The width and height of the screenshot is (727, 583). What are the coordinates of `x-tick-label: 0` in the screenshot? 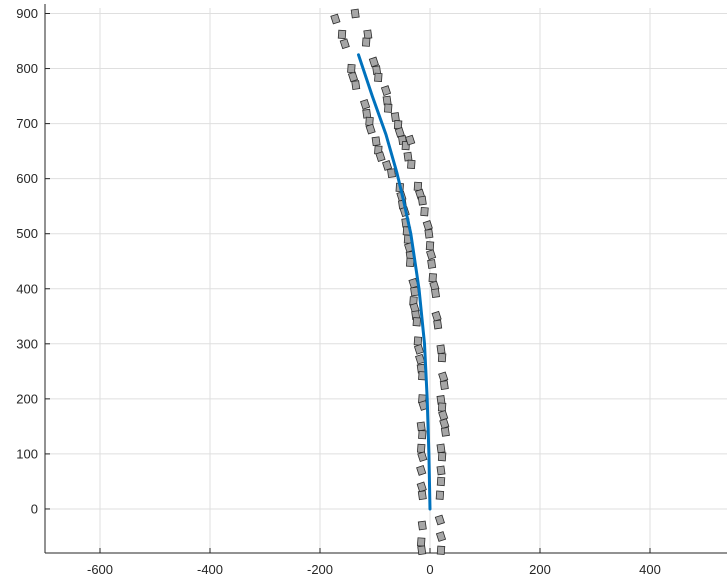 It's located at (429, 569).